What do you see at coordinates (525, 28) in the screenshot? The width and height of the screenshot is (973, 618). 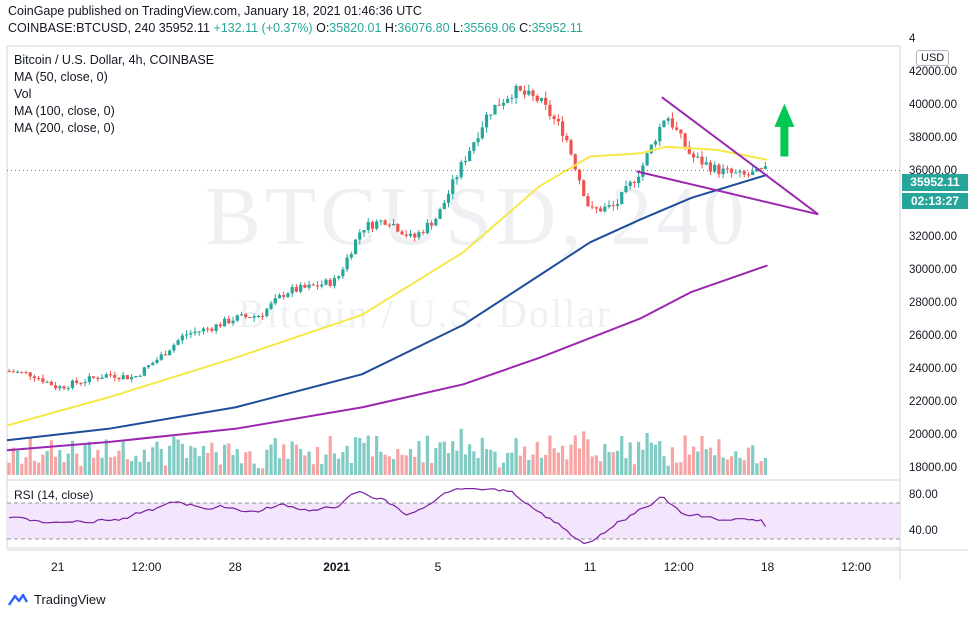 I see `close-label: C:` at bounding box center [525, 28].